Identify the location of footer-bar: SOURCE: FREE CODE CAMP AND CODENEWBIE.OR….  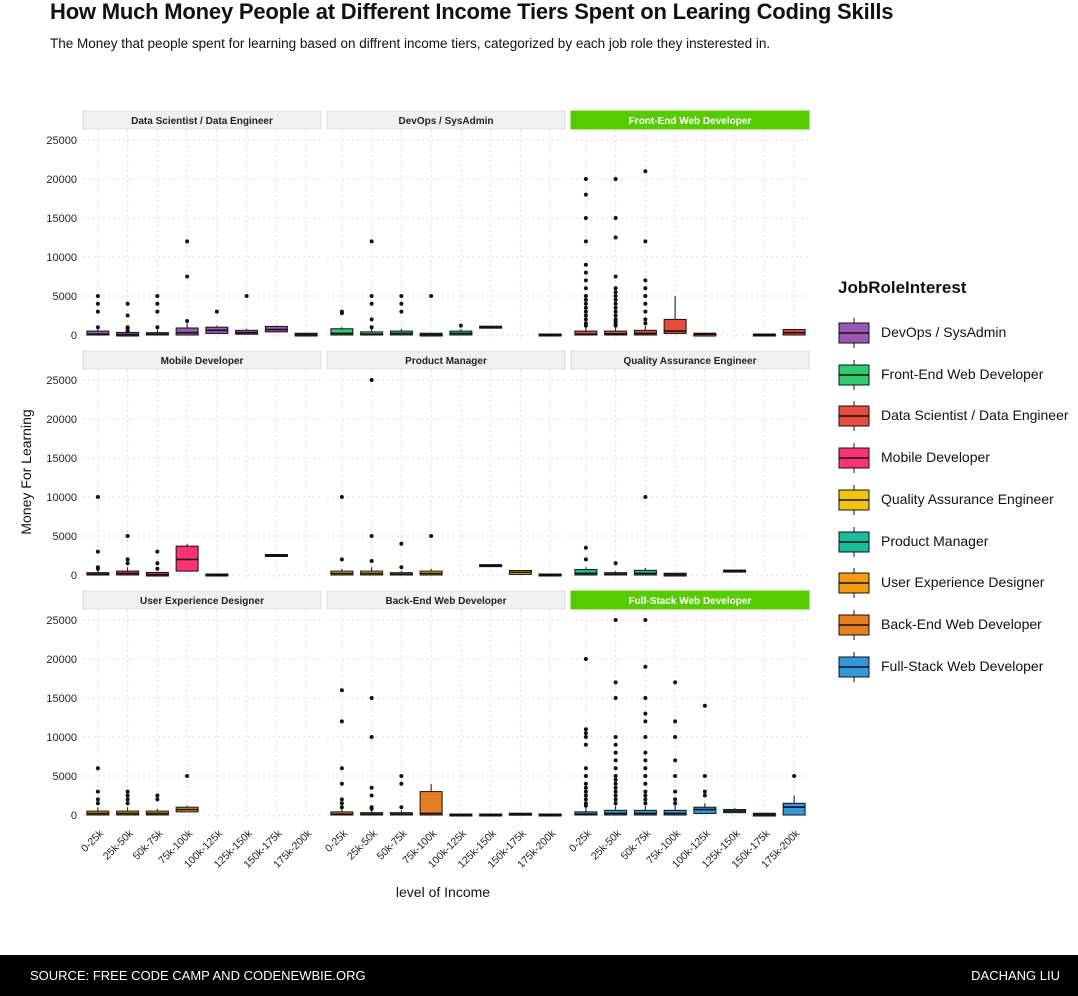
(539, 975).